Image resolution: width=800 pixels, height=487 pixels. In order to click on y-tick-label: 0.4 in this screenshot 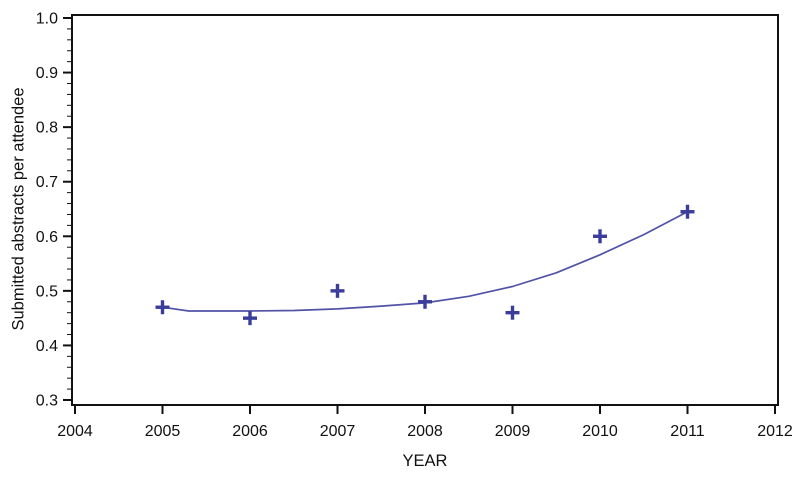, I will do `click(47, 346)`.